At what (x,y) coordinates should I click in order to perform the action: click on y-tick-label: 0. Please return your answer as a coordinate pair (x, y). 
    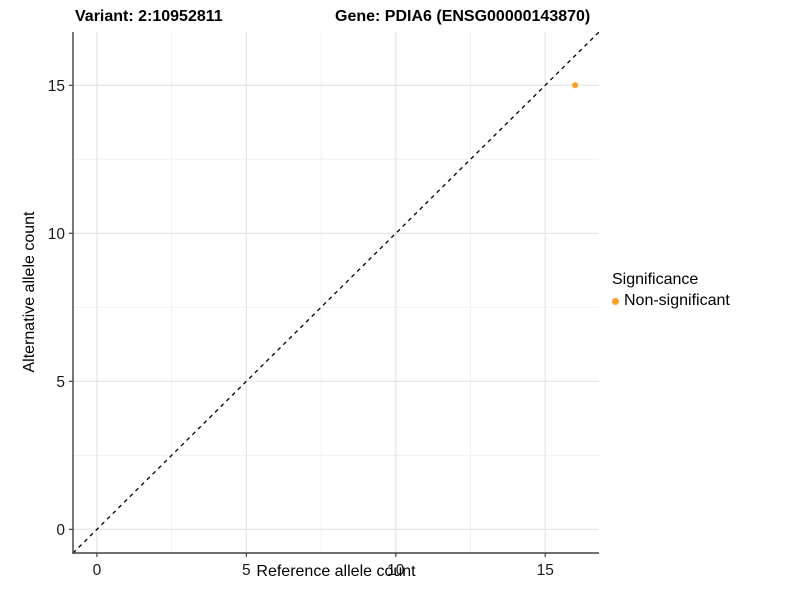
    Looking at the image, I should click on (60, 530).